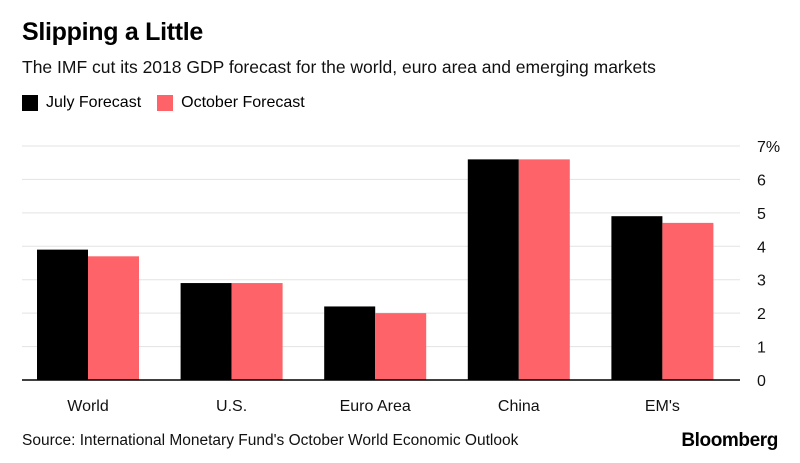 This screenshot has height=463, width=800. What do you see at coordinates (729, 440) in the screenshot?
I see `bloomberg-logo: Bloomberg` at bounding box center [729, 440].